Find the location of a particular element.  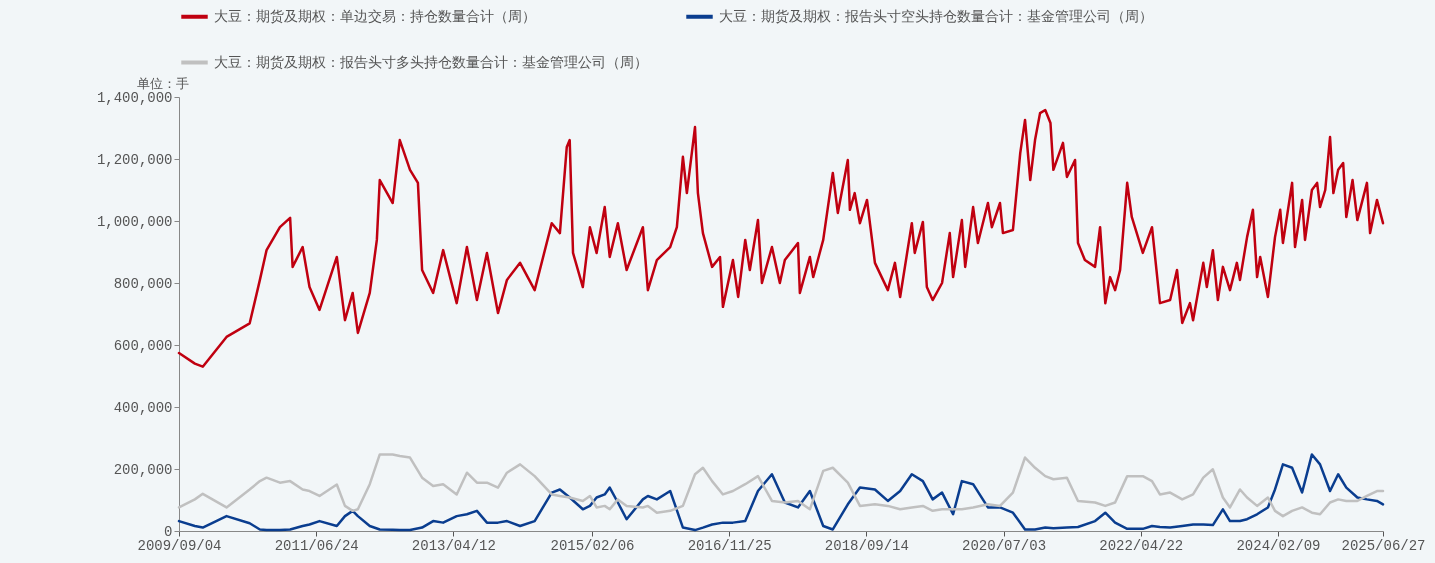

y-tick-label: 400,000 is located at coordinates (143, 407).